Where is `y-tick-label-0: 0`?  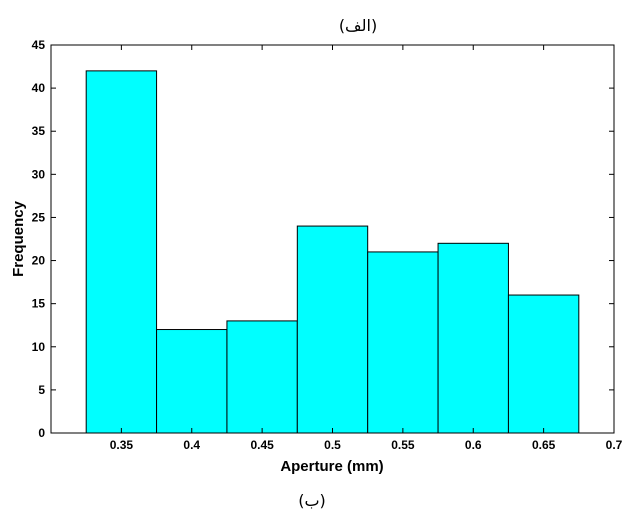
y-tick-label-0: 0 is located at coordinates (41, 433).